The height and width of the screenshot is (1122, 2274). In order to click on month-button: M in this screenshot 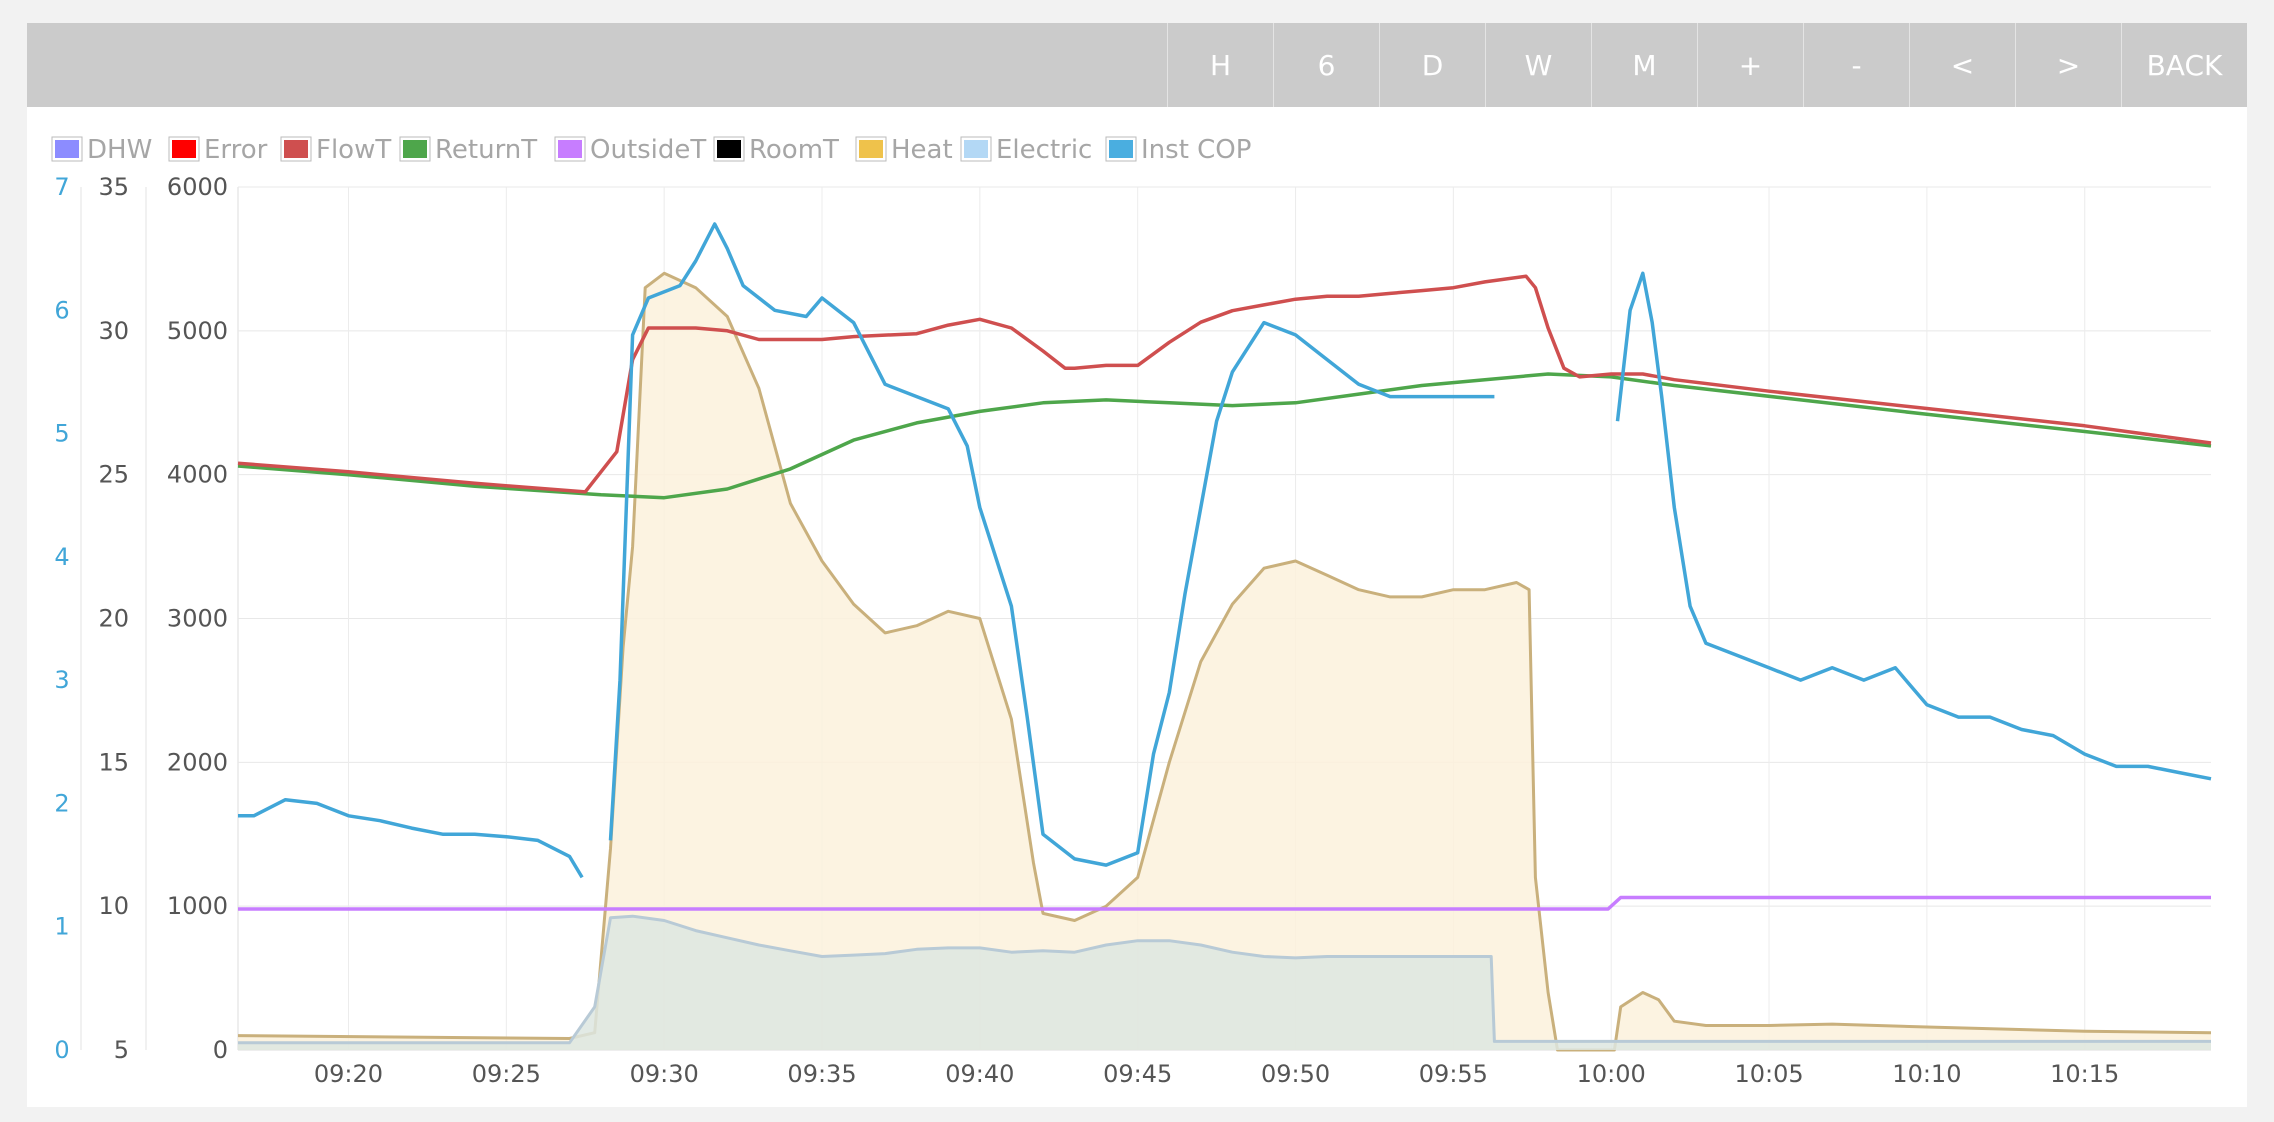, I will do `click(1644, 65)`.